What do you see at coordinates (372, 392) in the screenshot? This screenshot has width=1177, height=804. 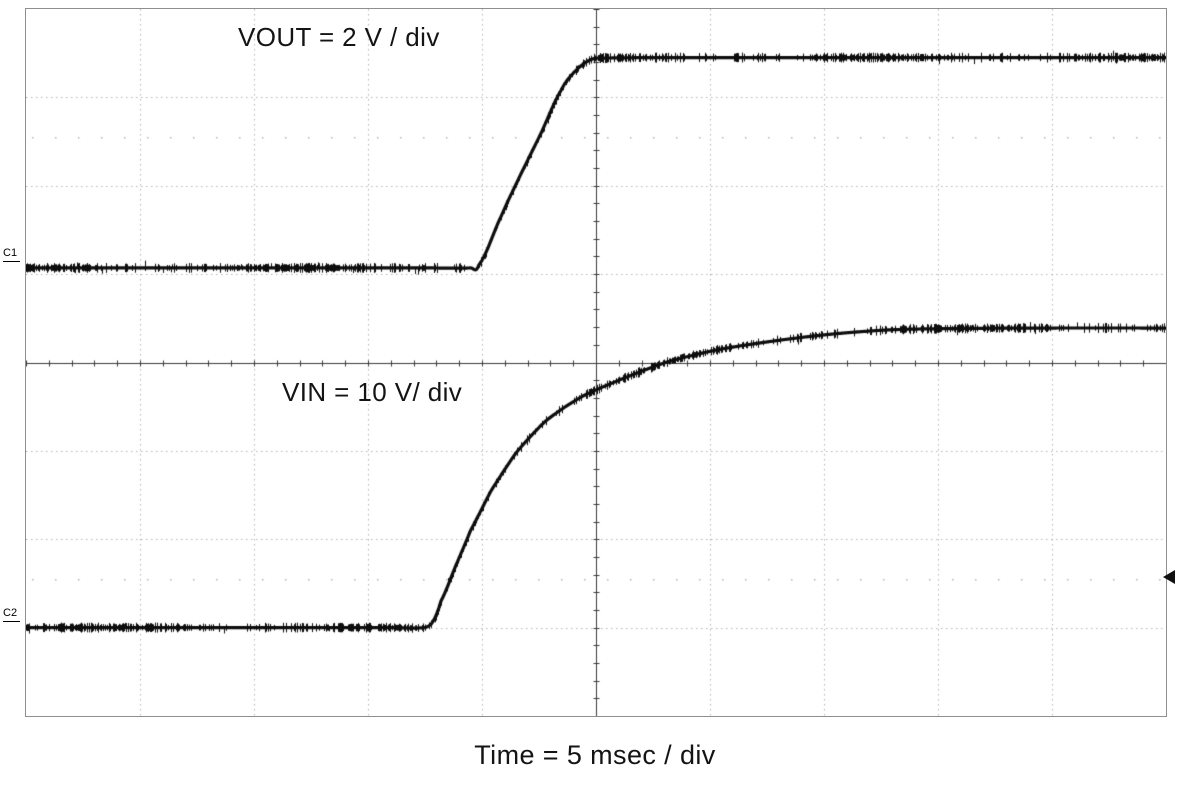 I see `vin-scale-label: VIN = 10 V/ div` at bounding box center [372, 392].